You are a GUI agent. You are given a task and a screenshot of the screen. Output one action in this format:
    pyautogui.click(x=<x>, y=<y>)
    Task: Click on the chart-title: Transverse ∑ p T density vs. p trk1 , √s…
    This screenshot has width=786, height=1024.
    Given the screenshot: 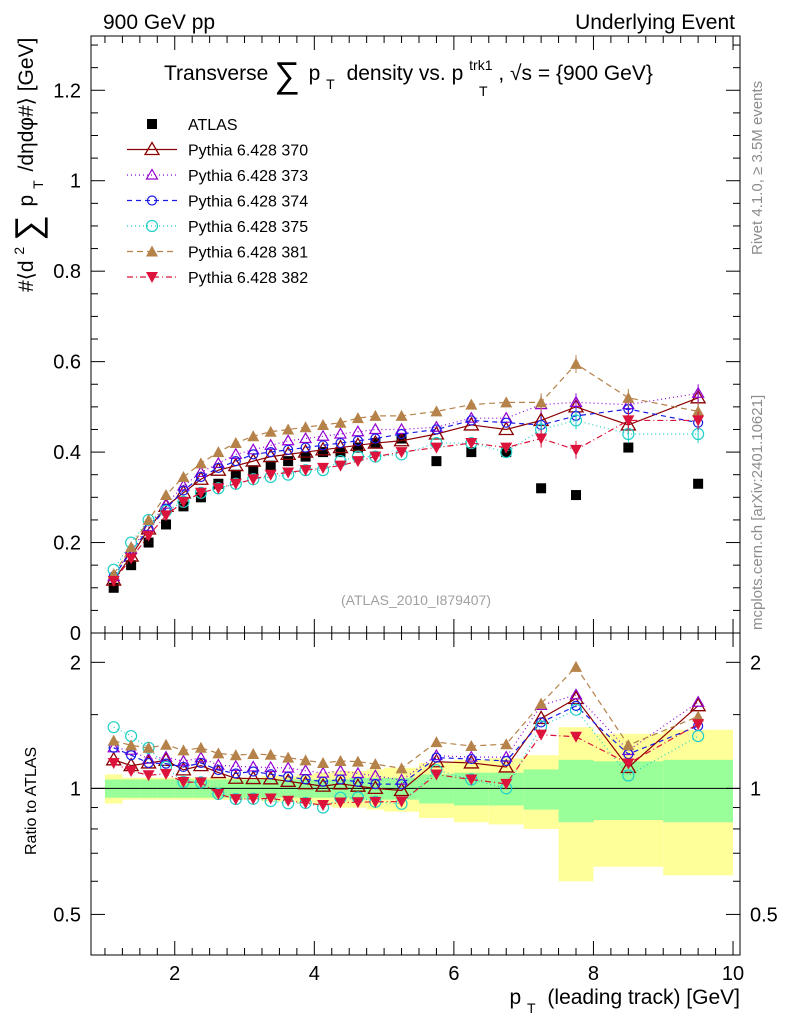 What is the action you would take?
    pyautogui.click(x=408, y=73)
    